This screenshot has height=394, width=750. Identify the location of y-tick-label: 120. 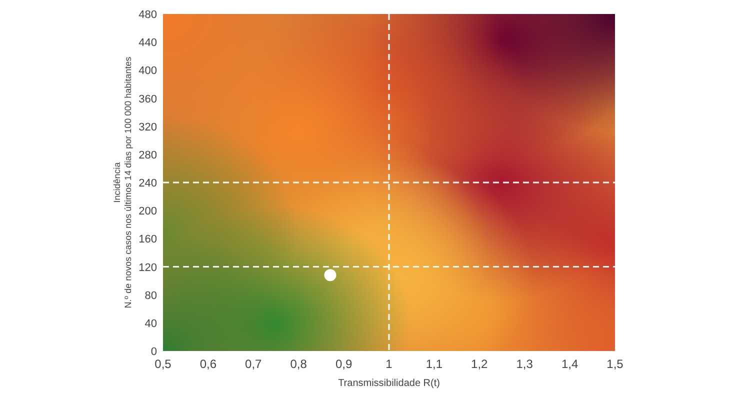
(147, 268).